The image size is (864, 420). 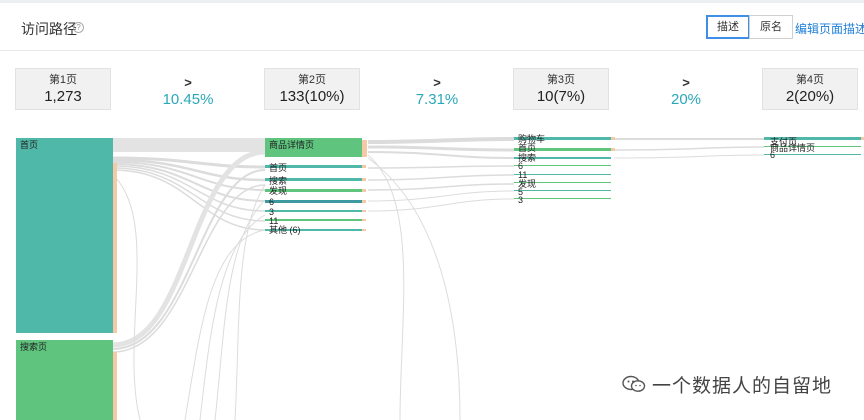 I want to click on node-label: 搜索页, so click(x=33, y=346).